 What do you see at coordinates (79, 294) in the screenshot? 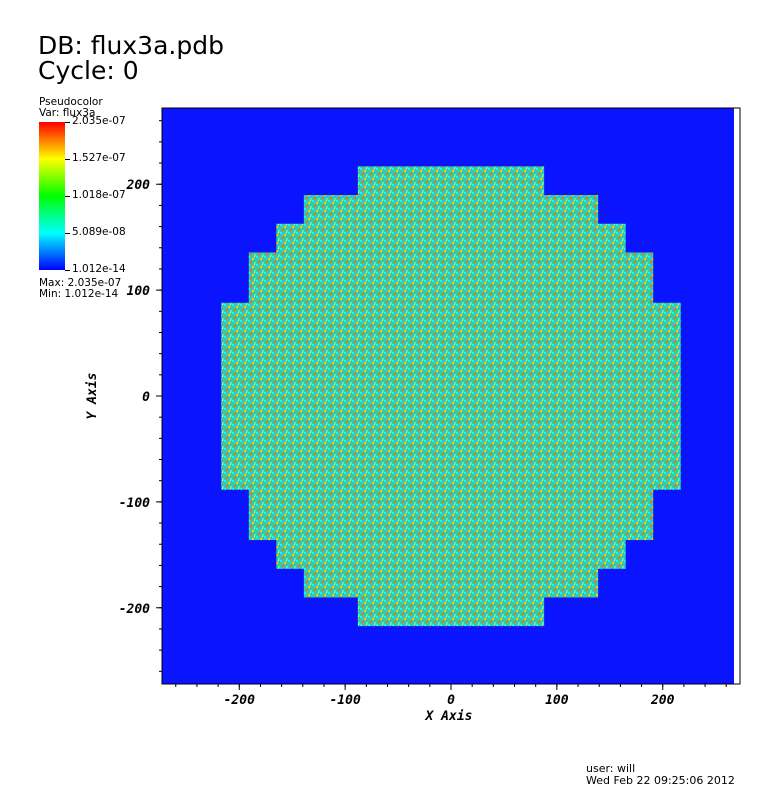
I see `legend-min: Min: 1.012e-14` at bounding box center [79, 294].